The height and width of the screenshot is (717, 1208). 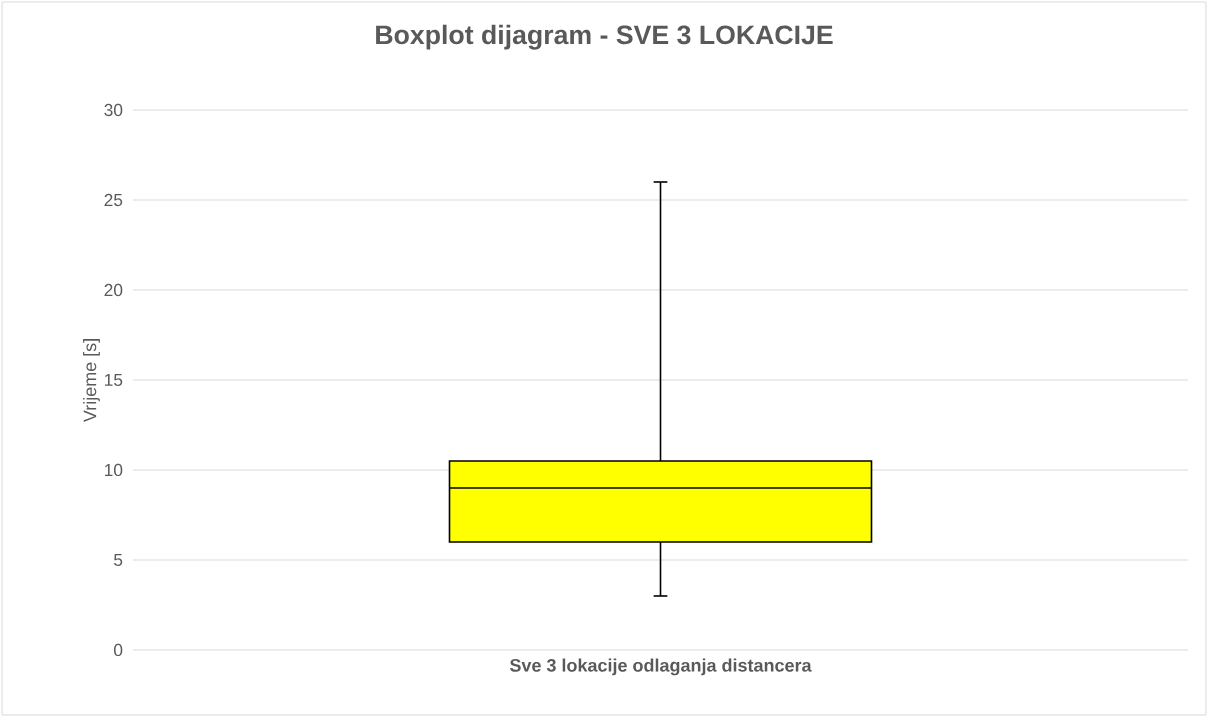 What do you see at coordinates (114, 470) in the screenshot?
I see `y-tick-label: 10` at bounding box center [114, 470].